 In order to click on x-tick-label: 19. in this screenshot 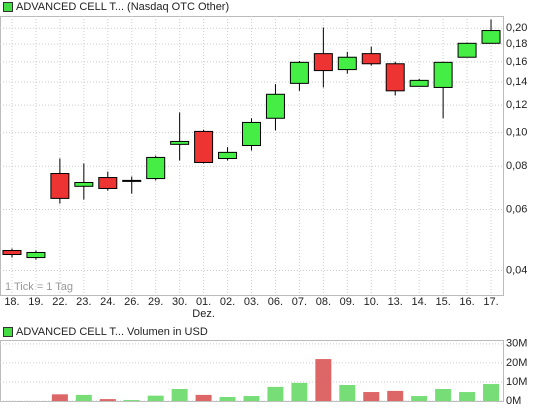, I will do `click(35, 302)`.